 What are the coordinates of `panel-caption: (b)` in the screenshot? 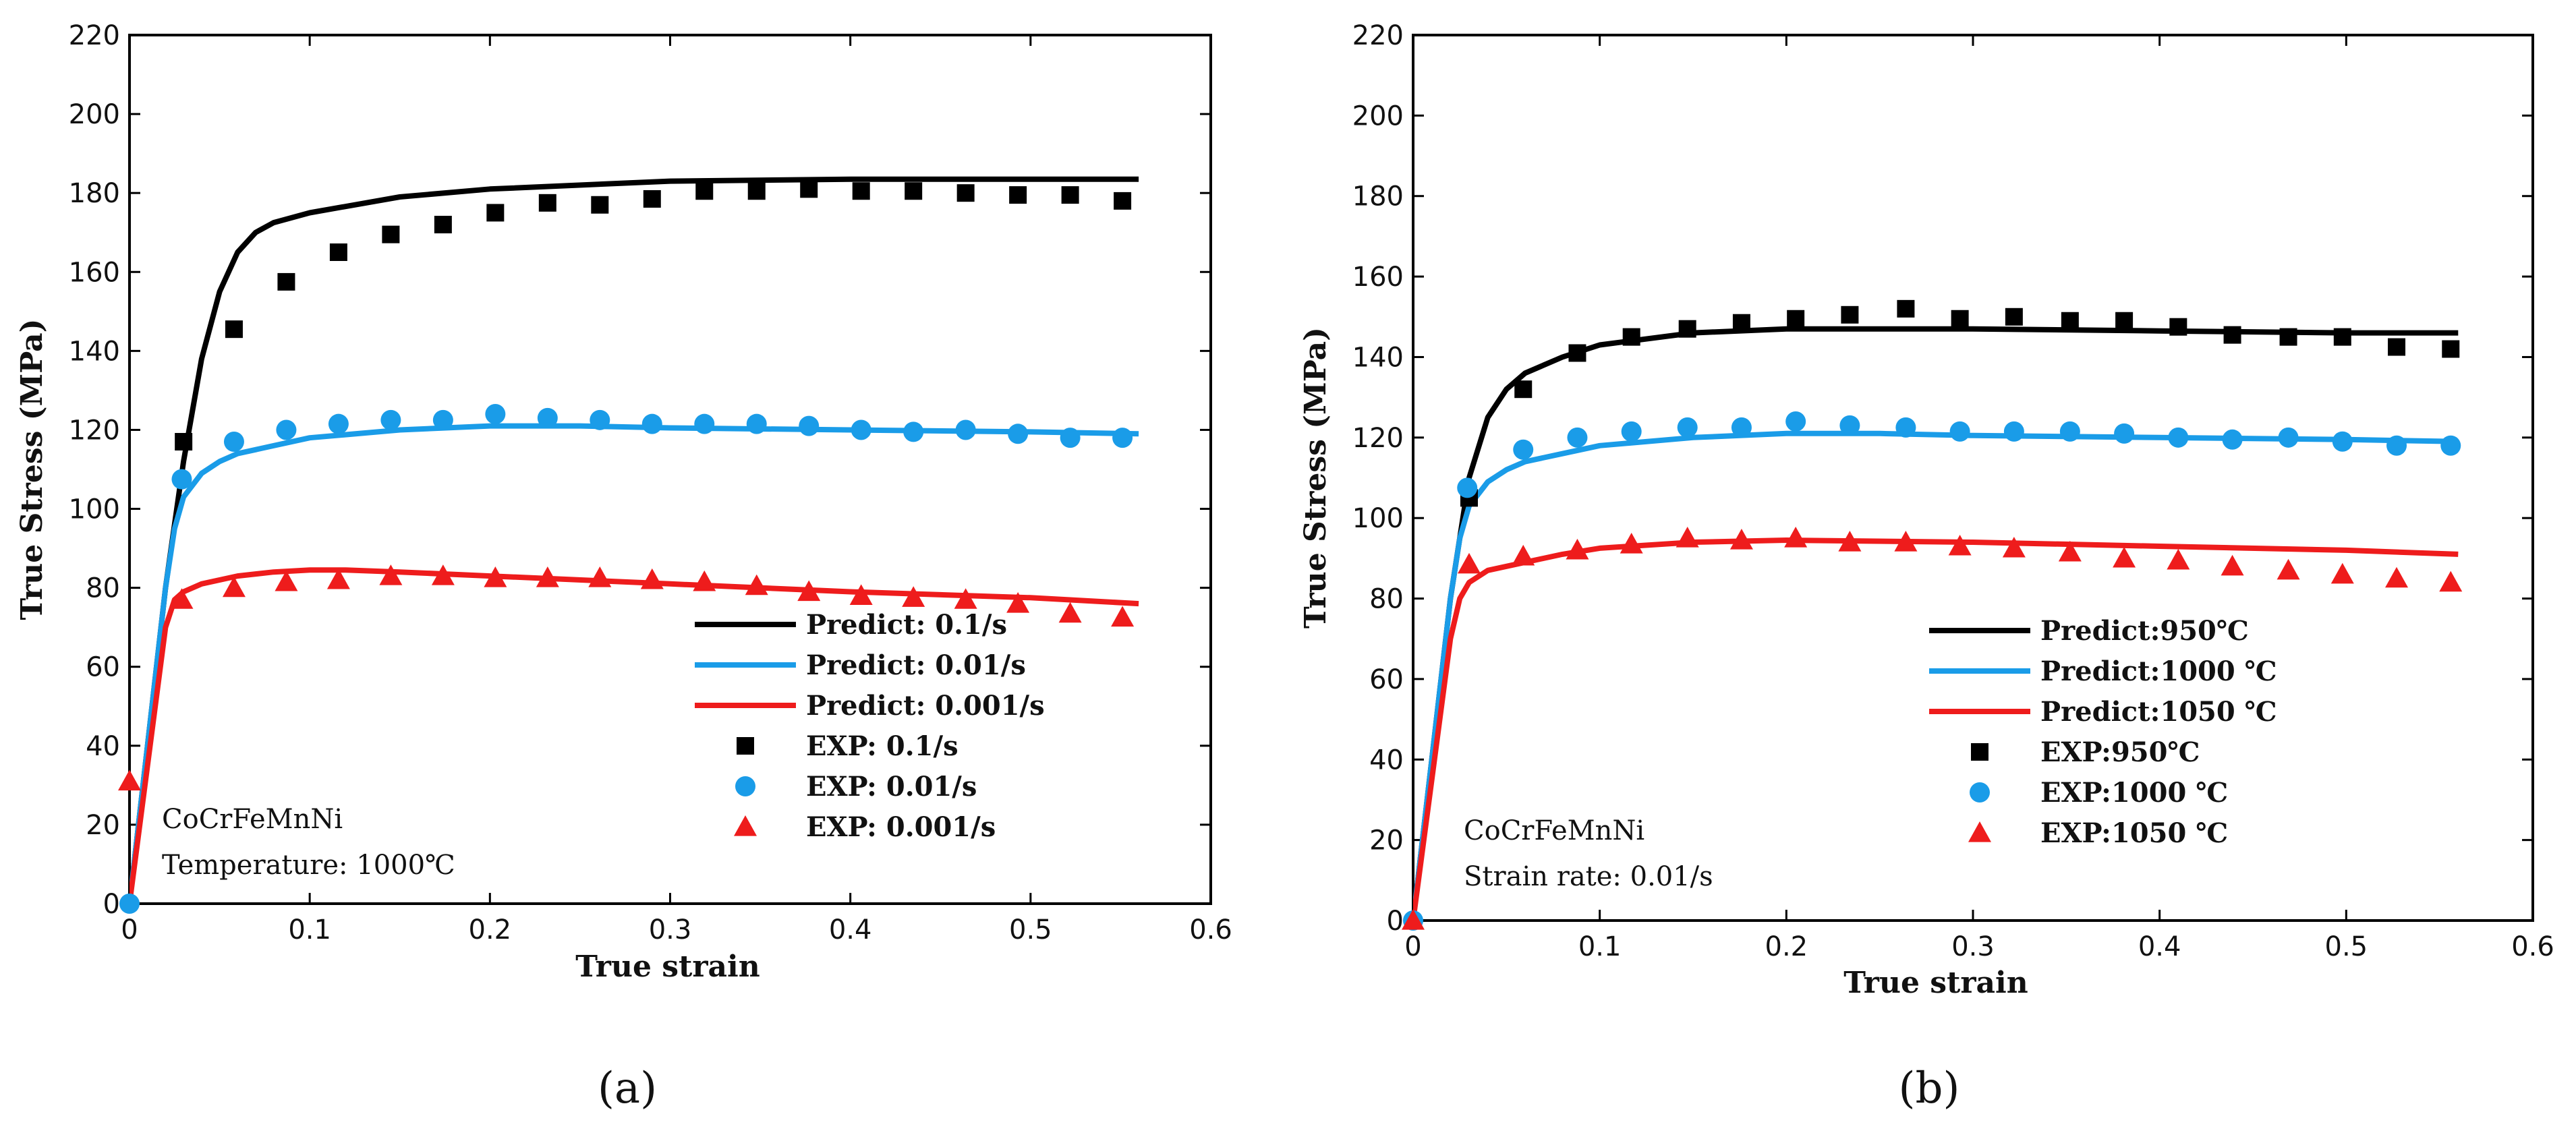 It's located at (1929, 1088).